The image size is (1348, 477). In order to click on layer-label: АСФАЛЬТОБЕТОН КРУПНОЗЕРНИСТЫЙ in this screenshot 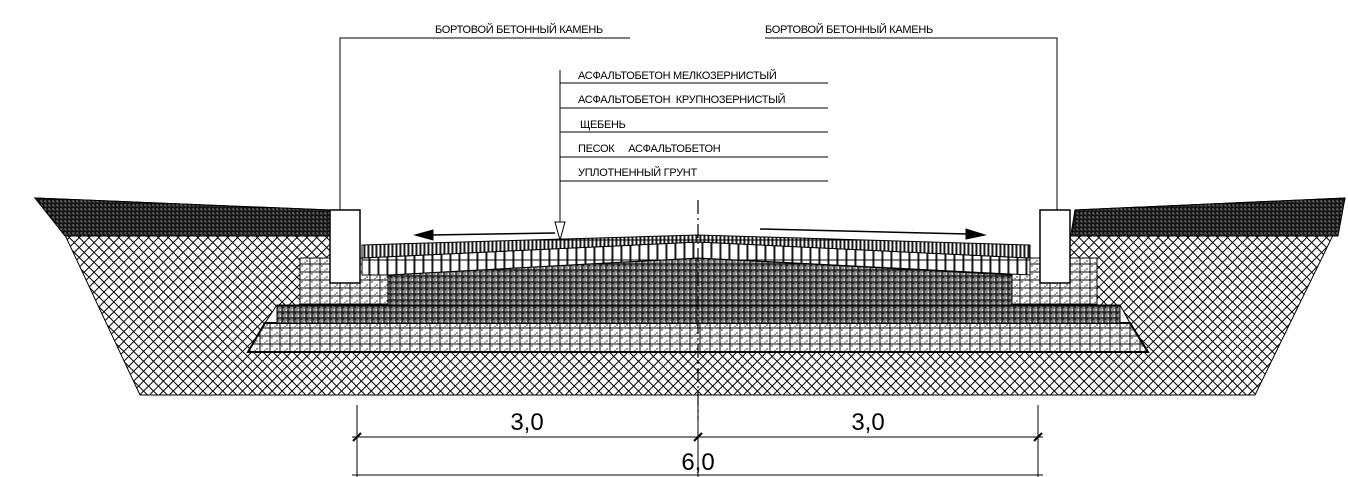, I will do `click(681, 99)`.